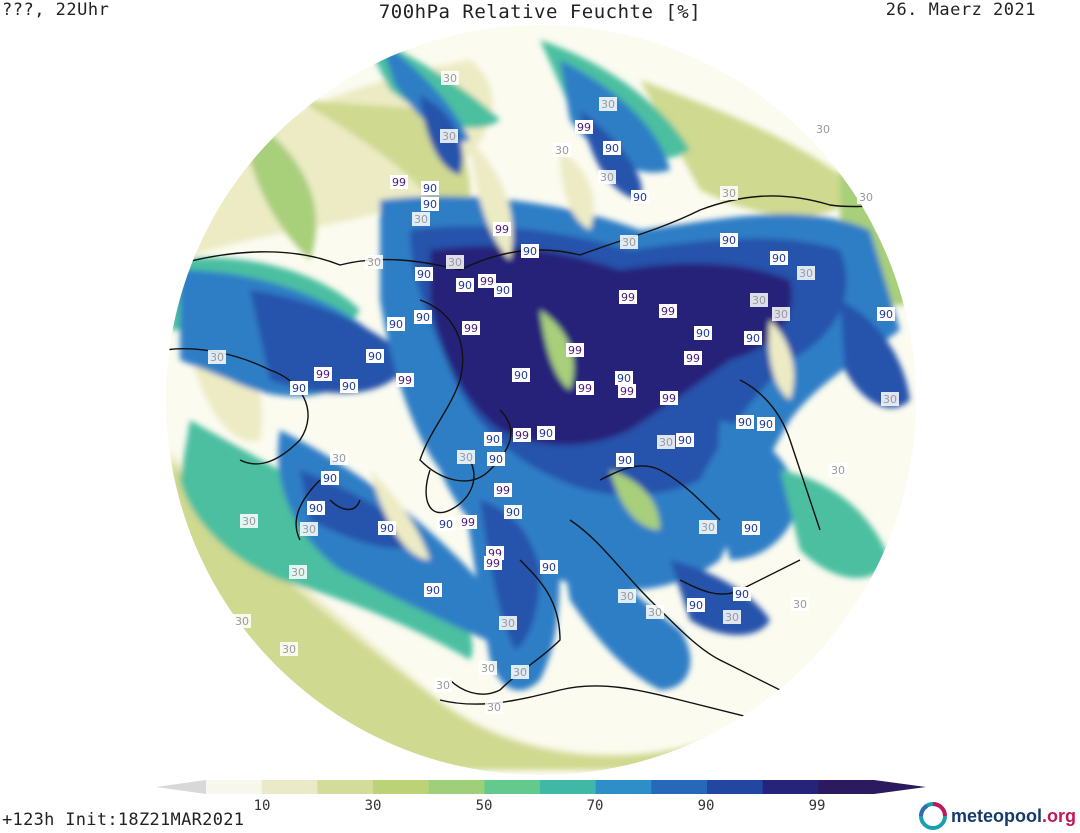  I want to click on humidity-region-olive, so click(385, 170).